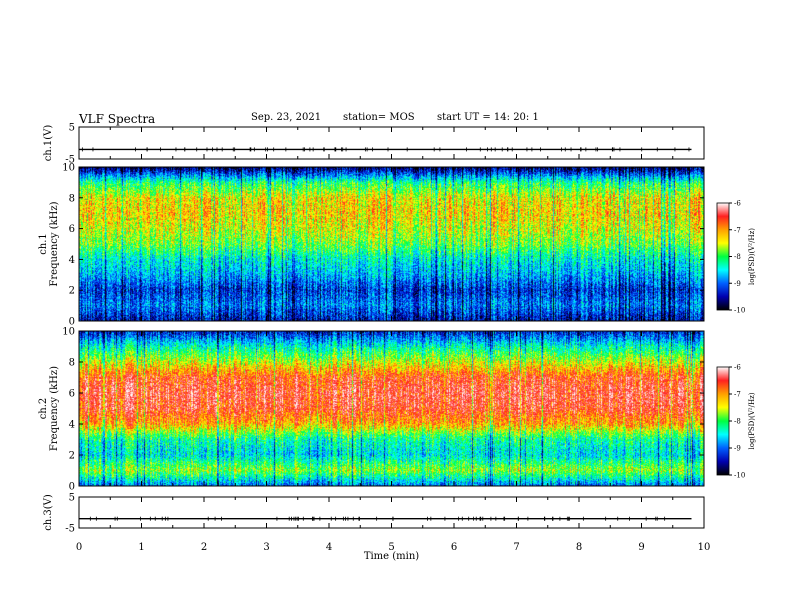  What do you see at coordinates (79, 547) in the screenshot?
I see `x-tick-label: 0` at bounding box center [79, 547].